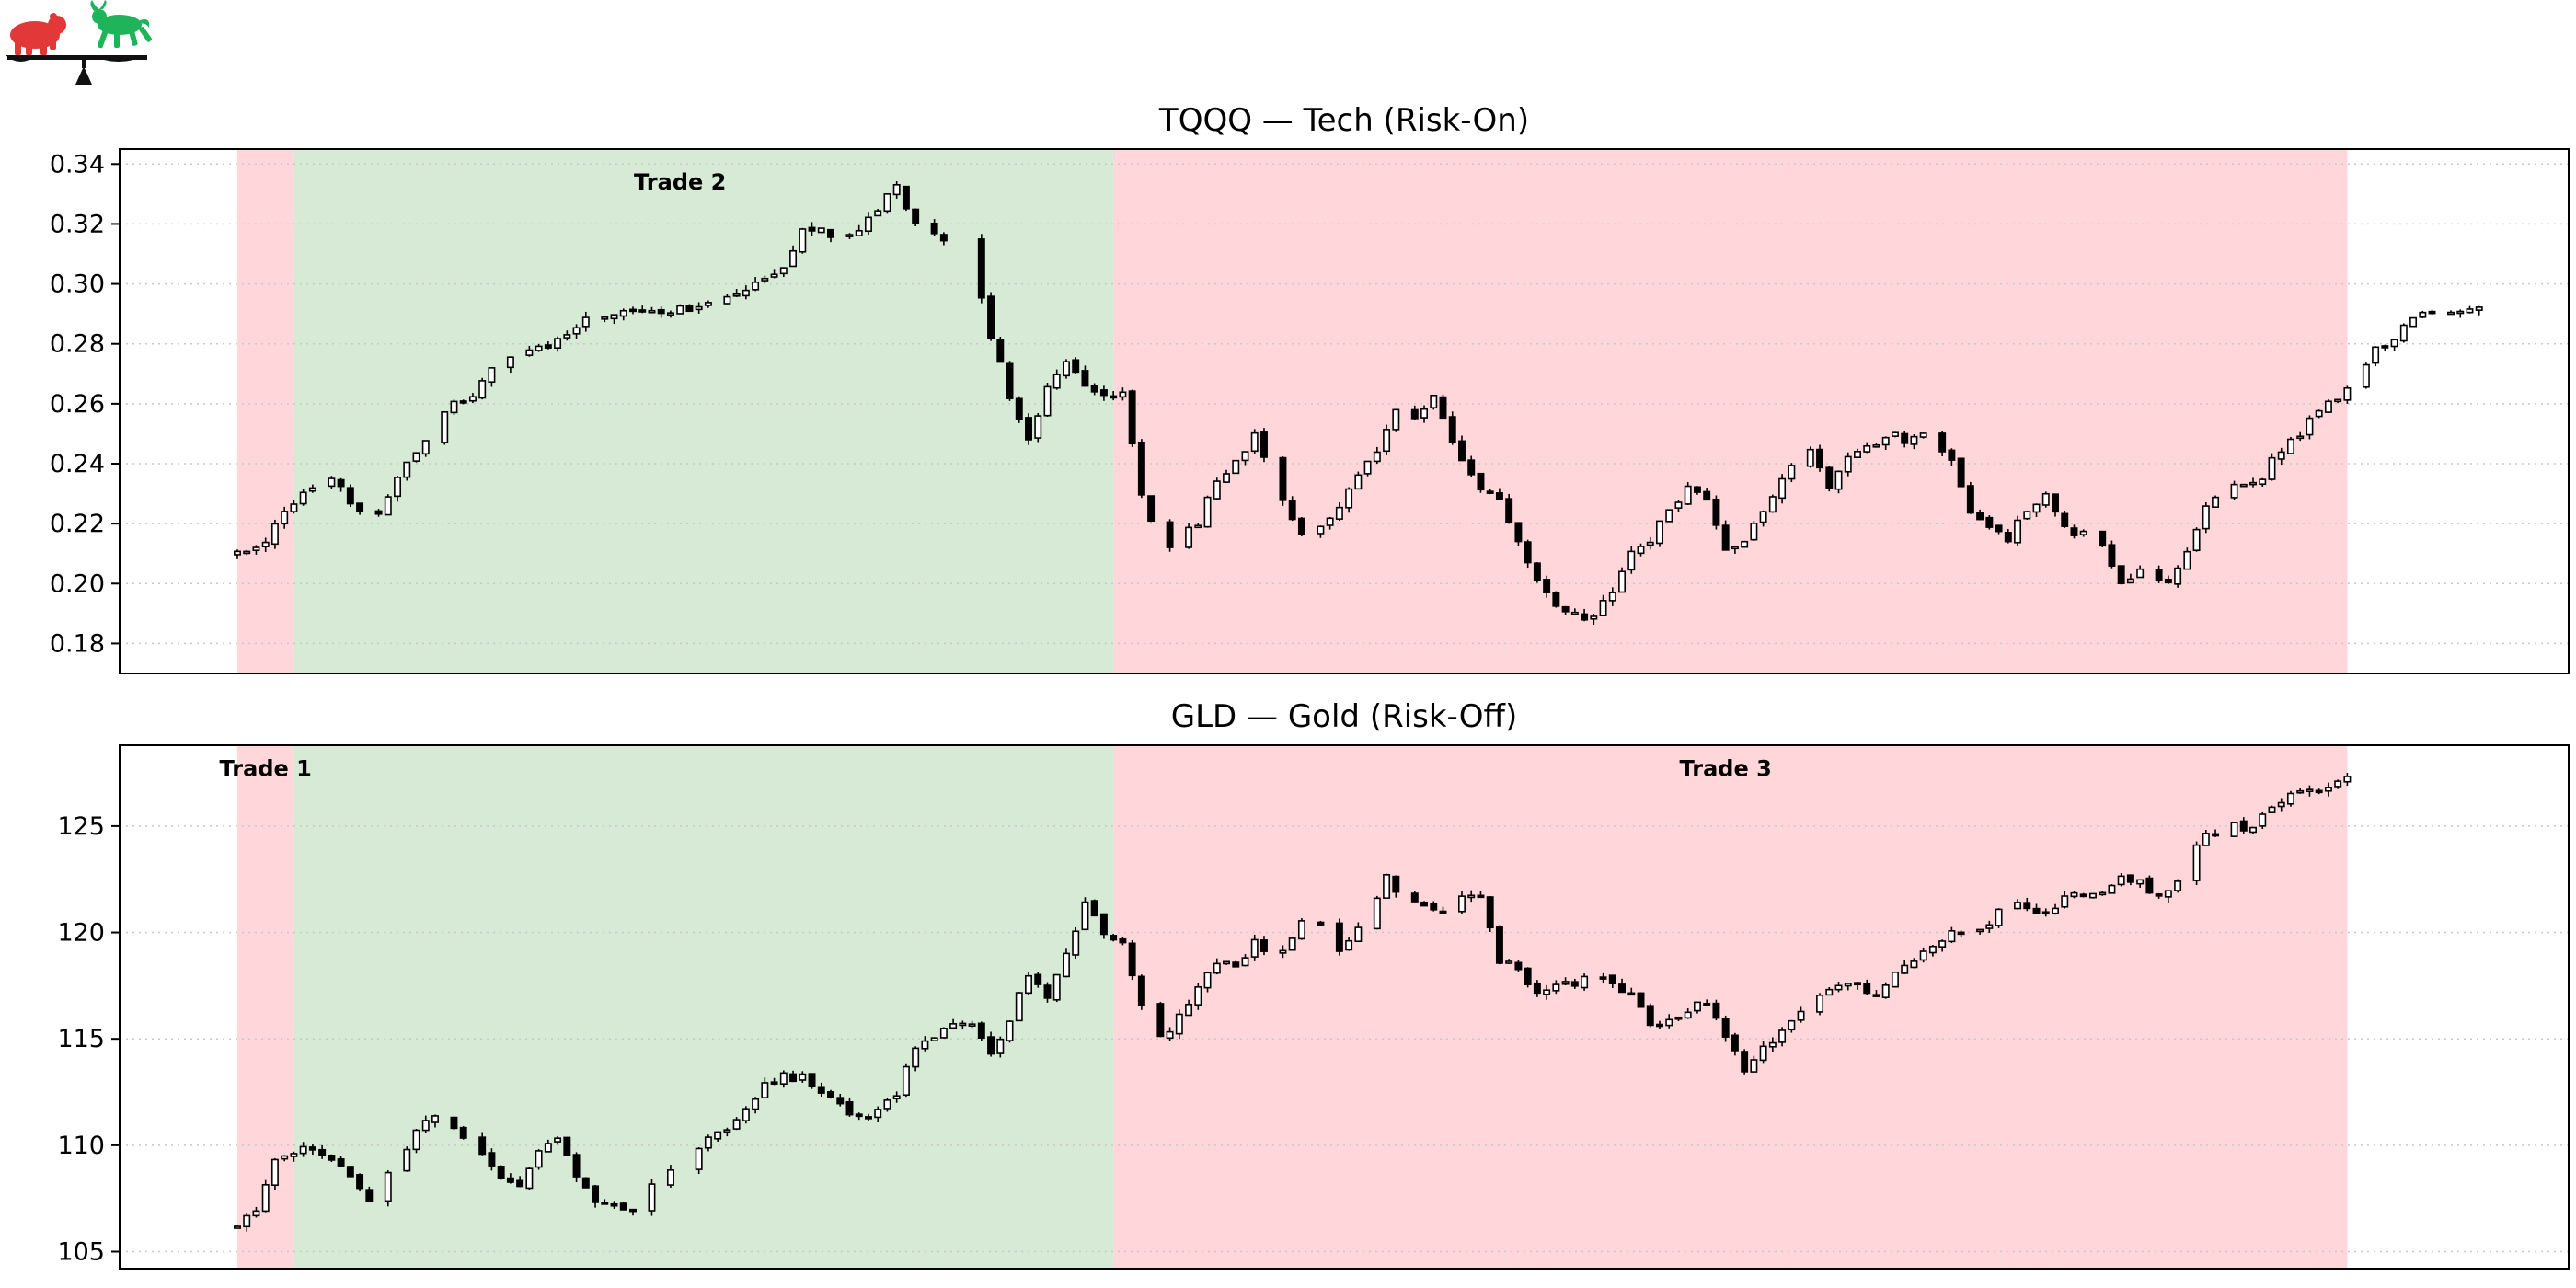 The image size is (2576, 1288). What do you see at coordinates (81, 1146) in the screenshot?
I see `y-tick-label: 110` at bounding box center [81, 1146].